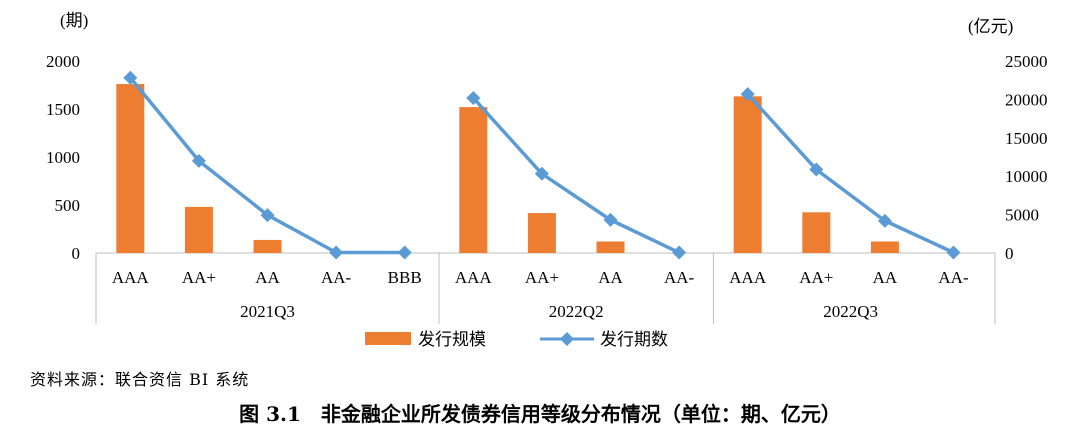  I want to click on left-tick-label: 0, so click(76, 253).